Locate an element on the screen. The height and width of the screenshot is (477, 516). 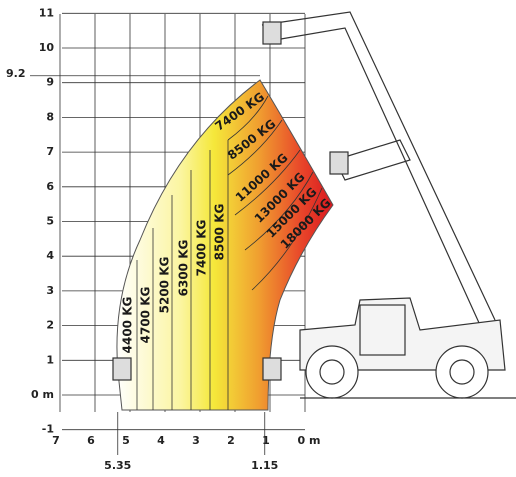
y-tick-label: 3 is located at coordinates (50, 290).